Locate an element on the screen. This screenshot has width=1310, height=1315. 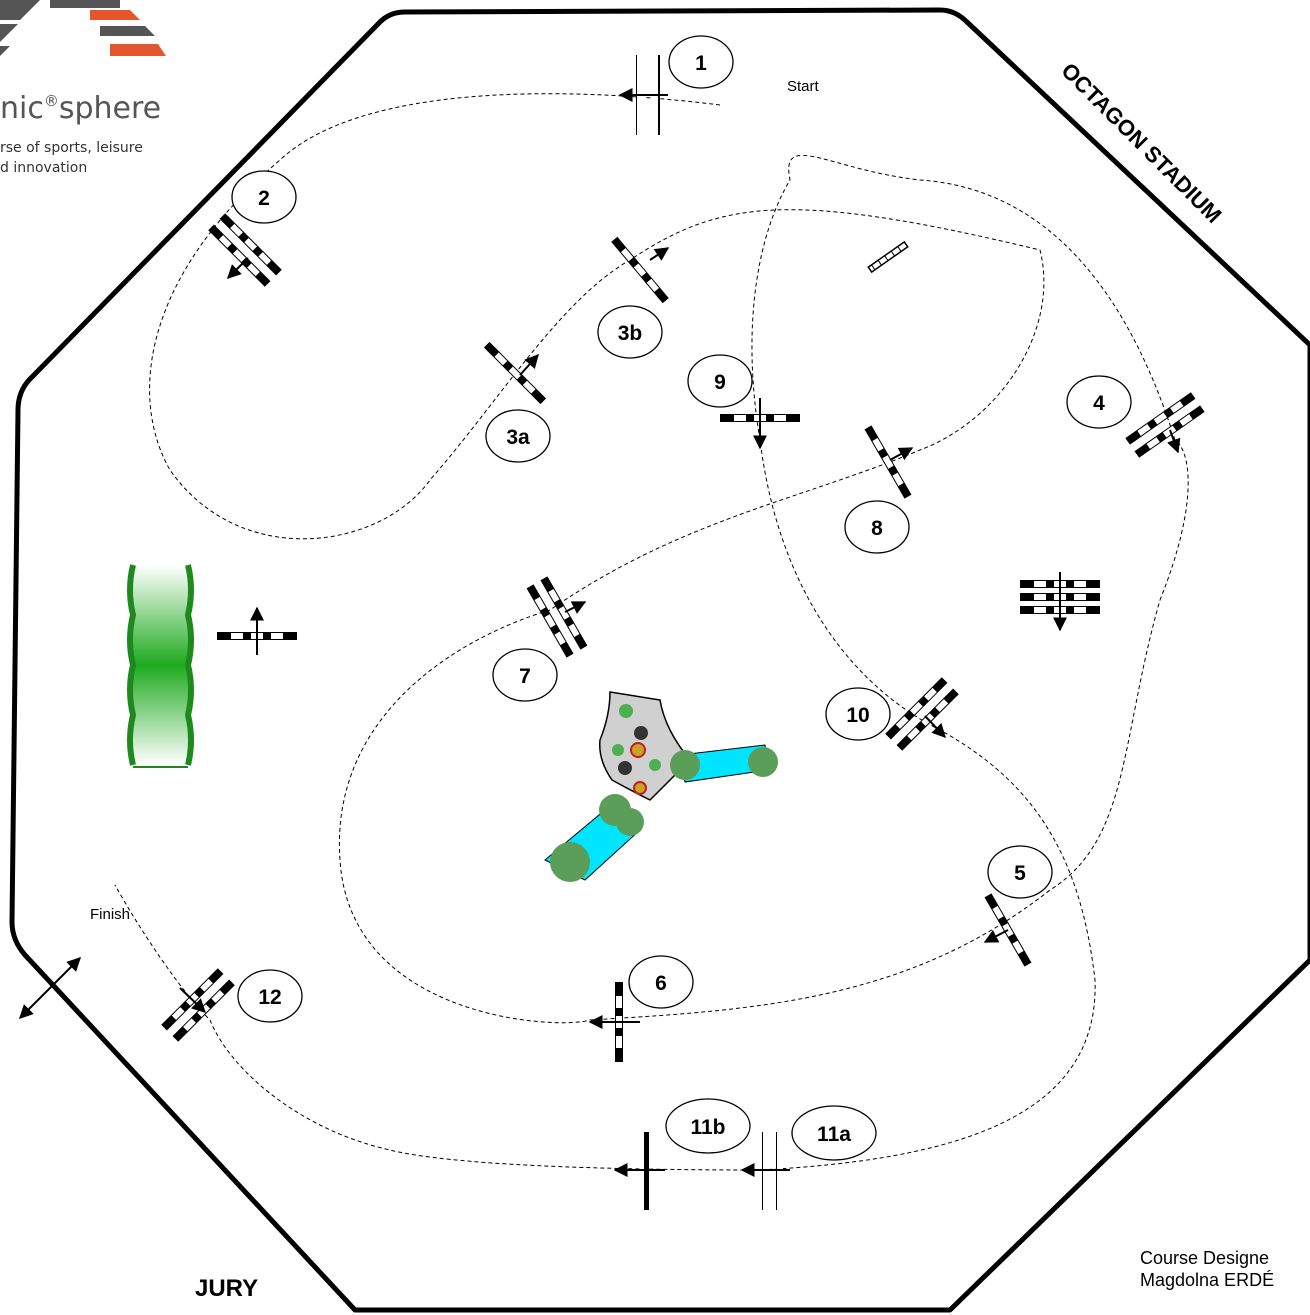
obstacle-3b-fence is located at coordinates (640, 270).